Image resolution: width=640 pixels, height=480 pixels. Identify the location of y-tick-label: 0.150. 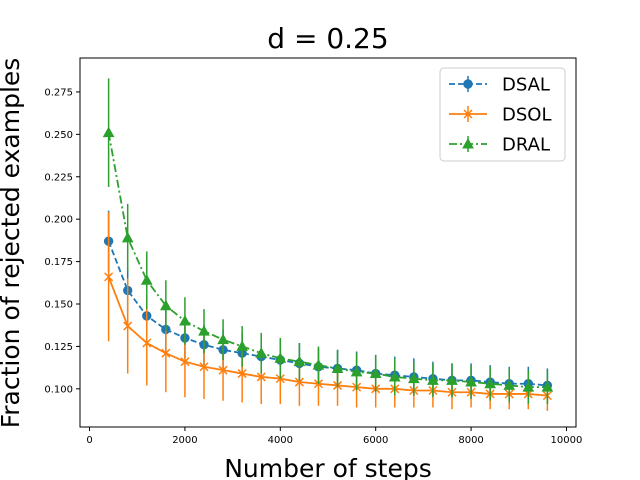
(58, 305).